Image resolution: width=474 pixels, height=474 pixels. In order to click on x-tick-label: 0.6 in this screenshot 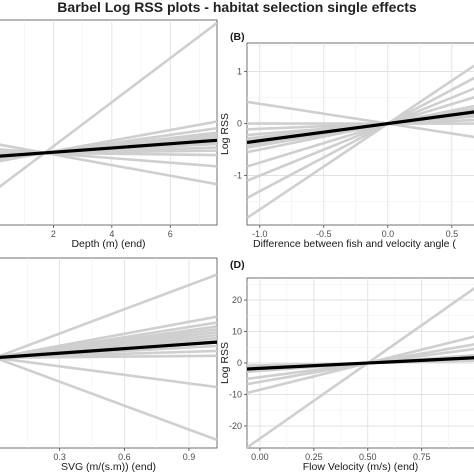, I will do `click(124, 457)`.